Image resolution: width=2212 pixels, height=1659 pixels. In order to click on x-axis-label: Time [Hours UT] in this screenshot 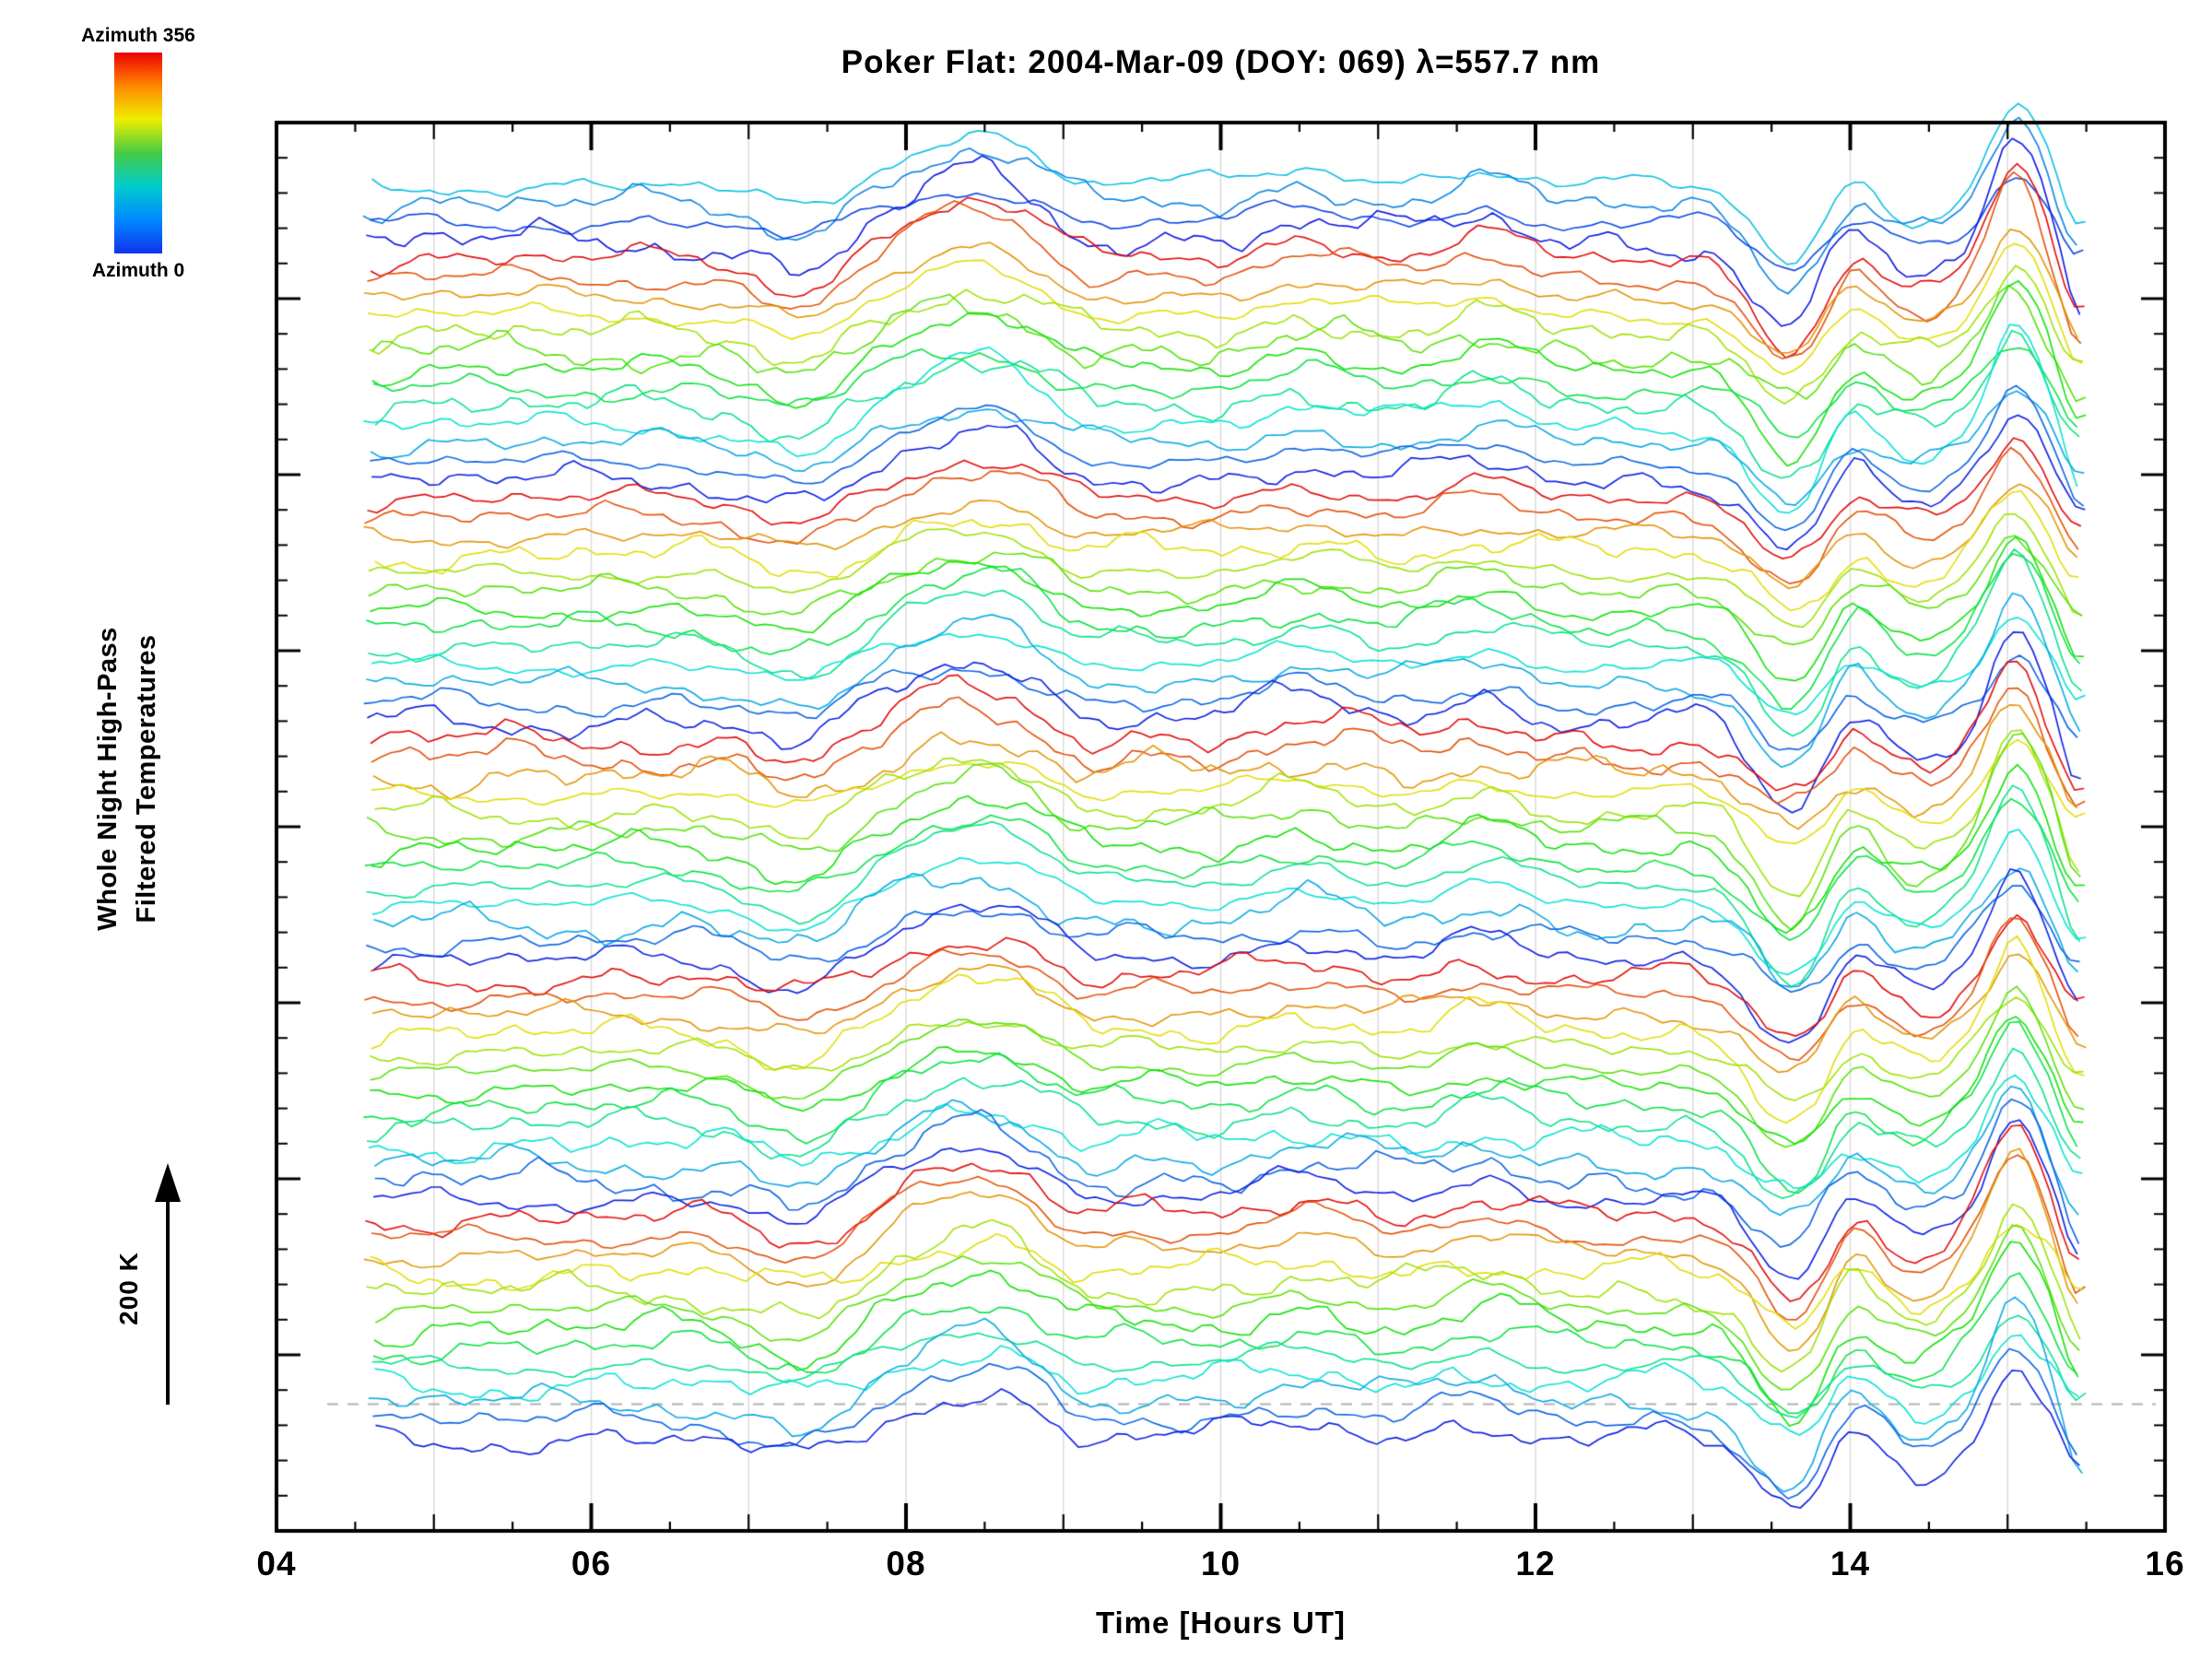, I will do `click(1221, 1623)`.